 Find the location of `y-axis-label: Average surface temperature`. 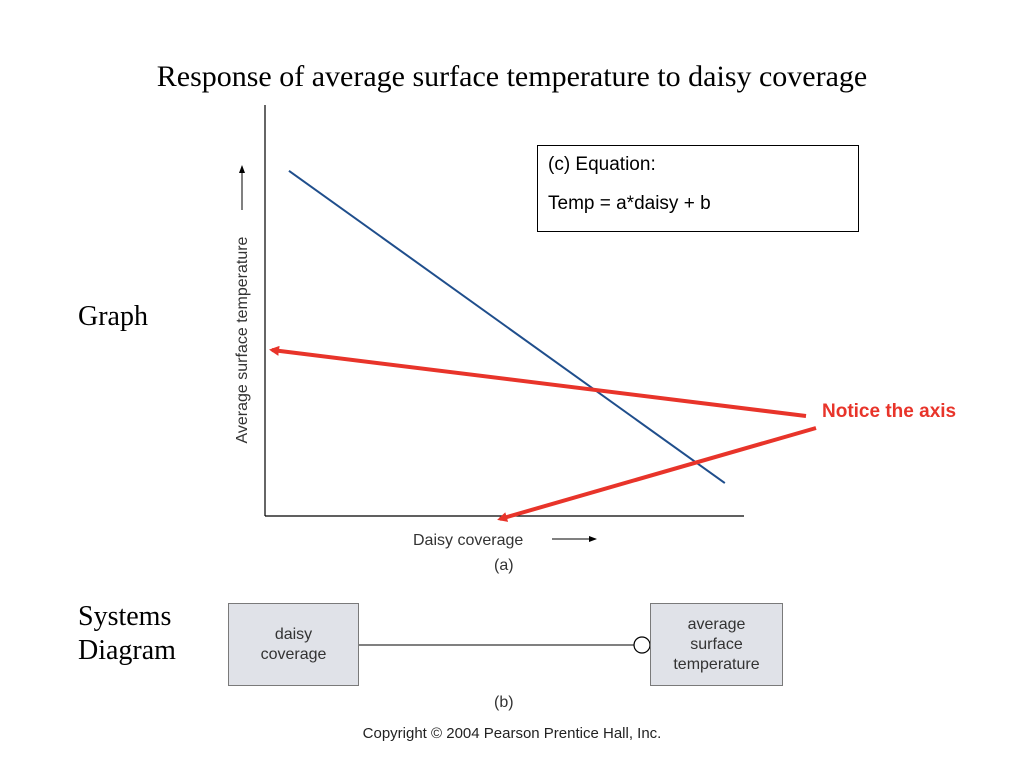

y-axis-label: Average surface temperature is located at coordinates (242, 339).